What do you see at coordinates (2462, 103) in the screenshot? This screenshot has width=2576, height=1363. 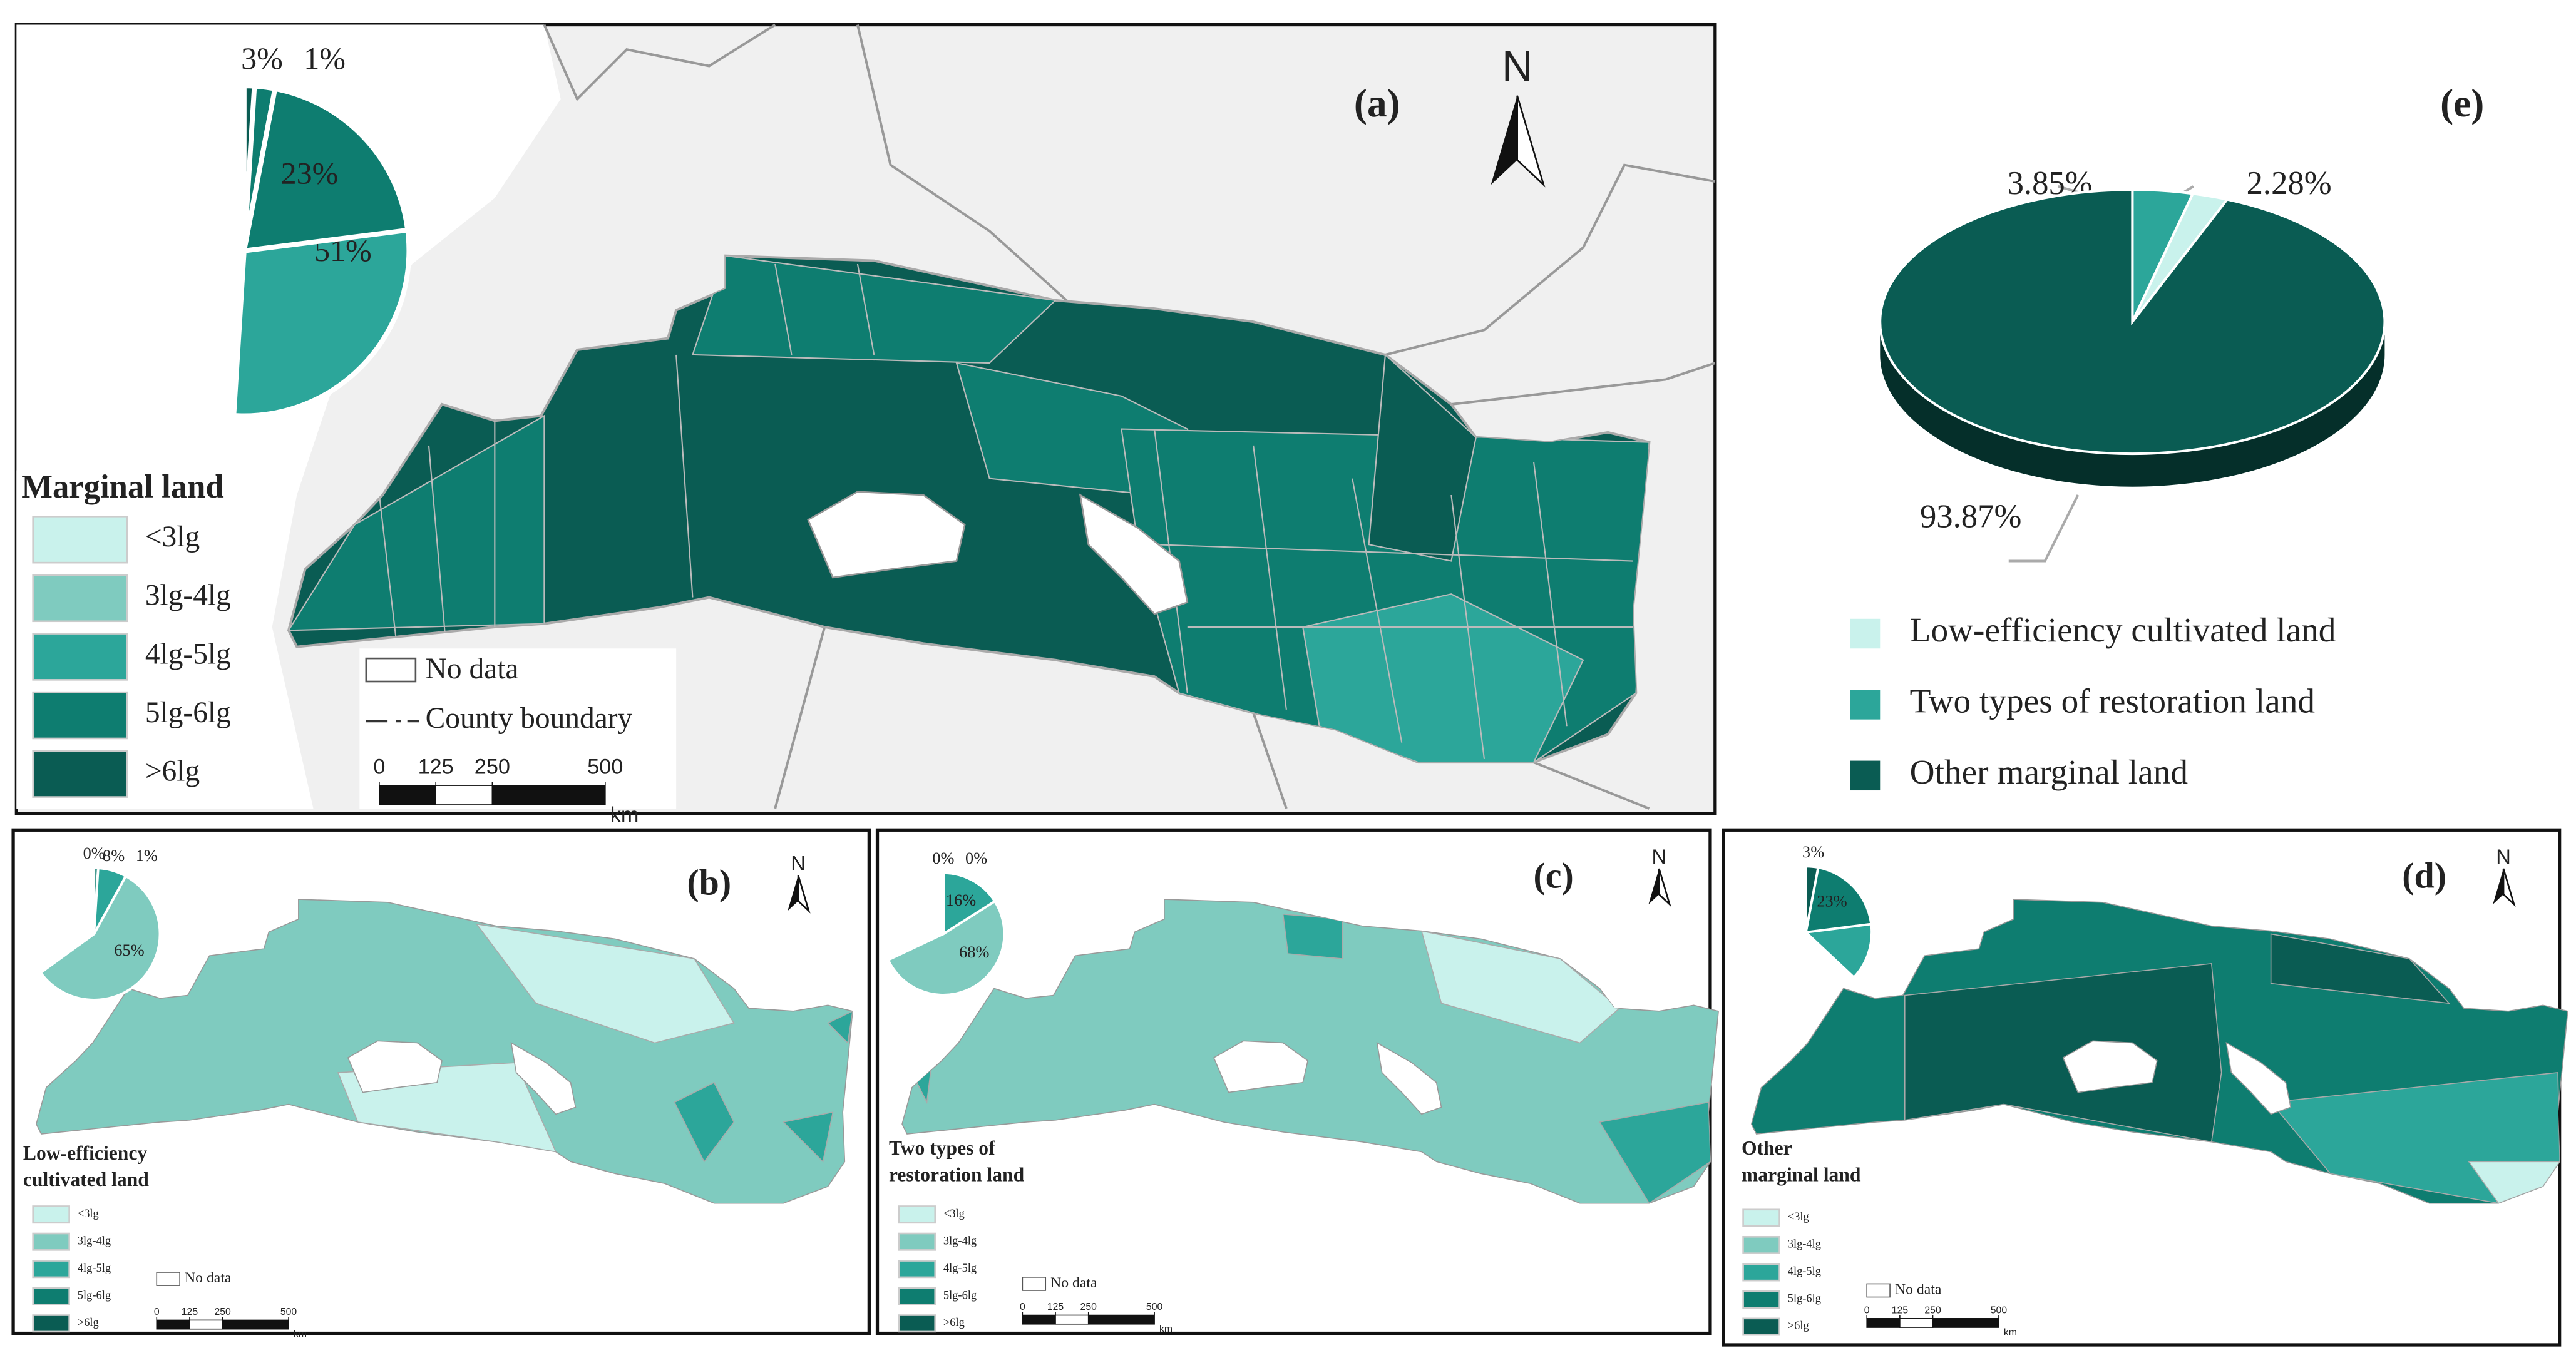 I see `panel-label: (e)` at bounding box center [2462, 103].